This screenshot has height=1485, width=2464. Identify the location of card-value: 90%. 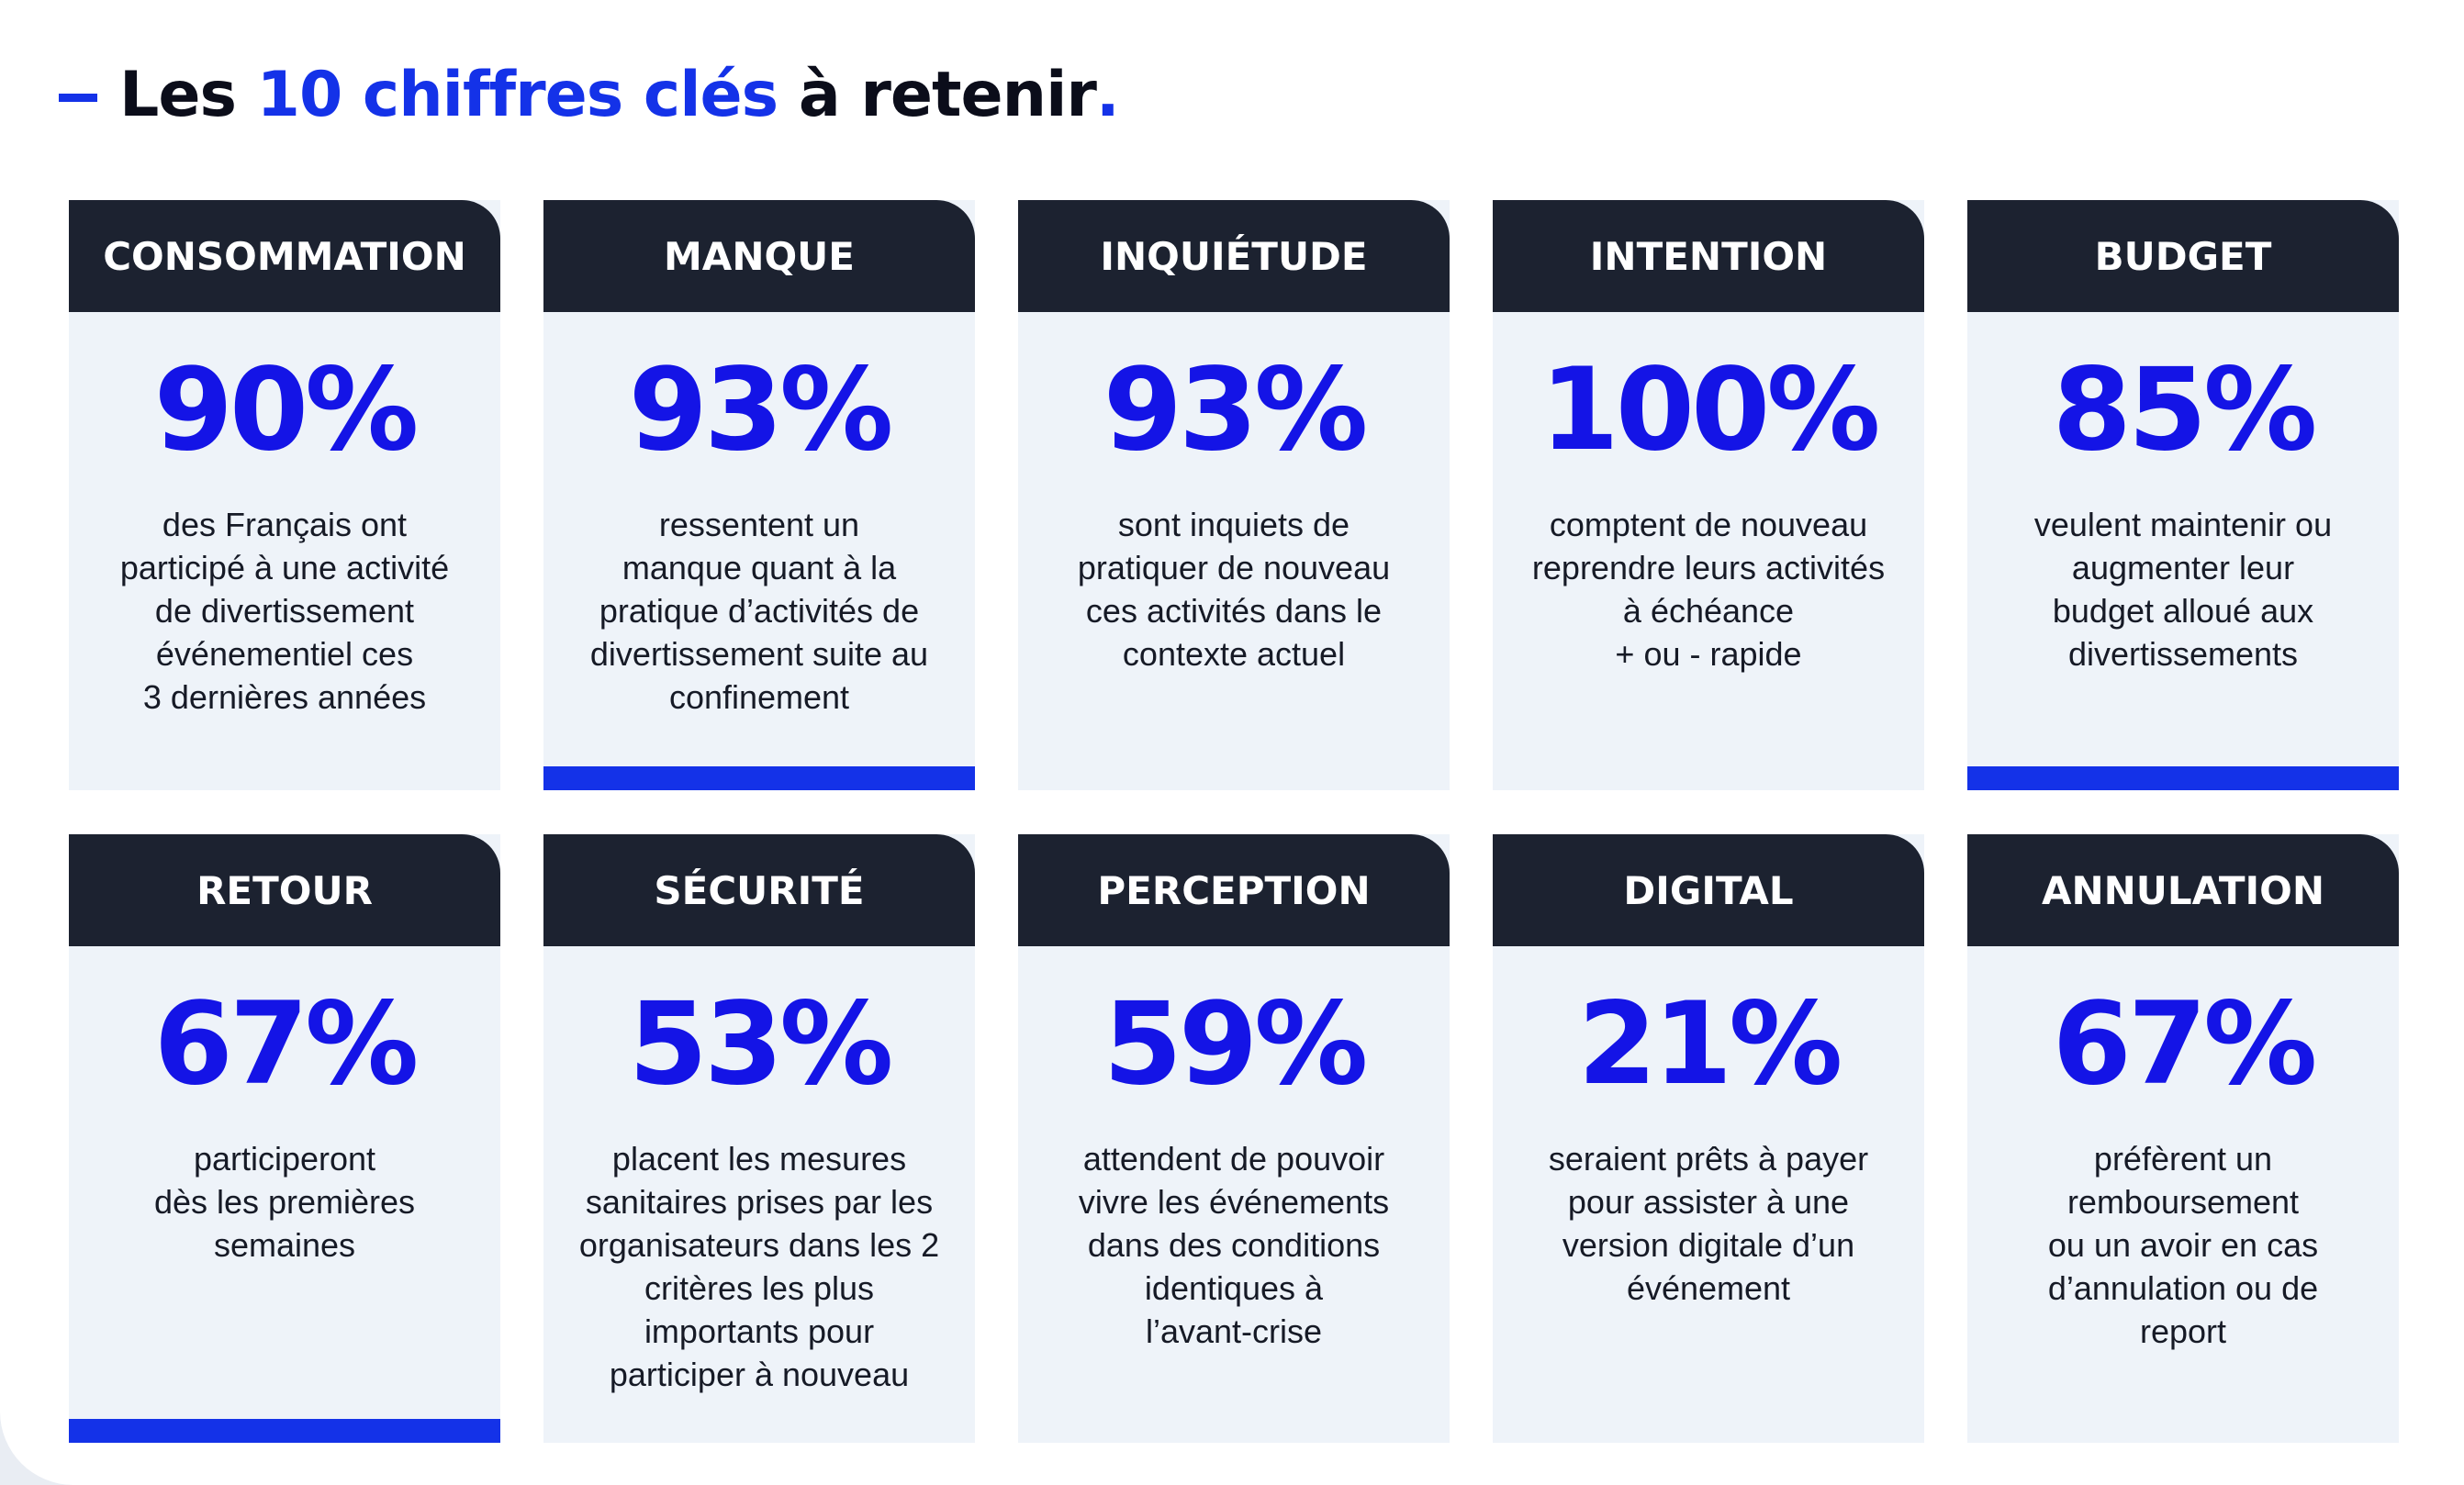
(286, 410).